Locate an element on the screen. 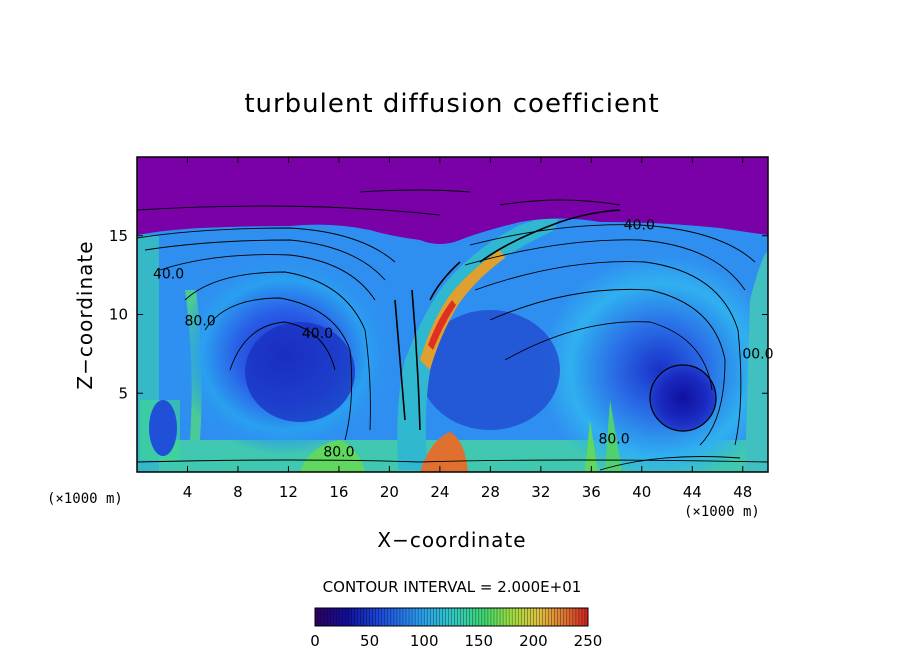  x-unit-left: (×1000 m) is located at coordinates (85, 499).